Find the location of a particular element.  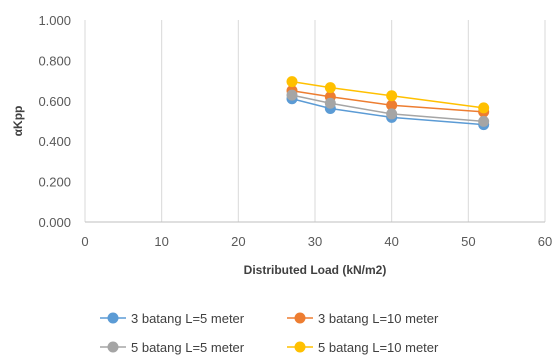

y-tick-label: 0.400 is located at coordinates (54, 141).